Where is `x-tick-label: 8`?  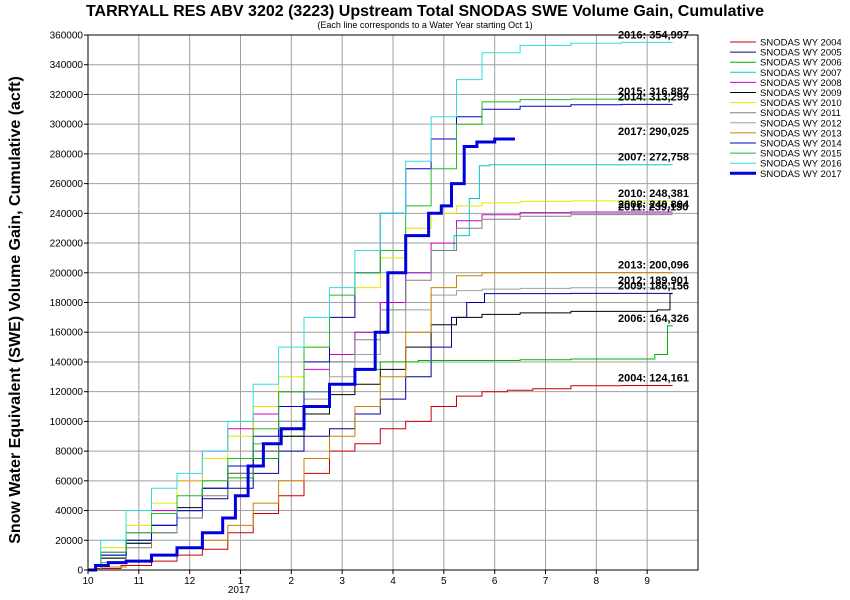 x-tick-label: 8 is located at coordinates (597, 581).